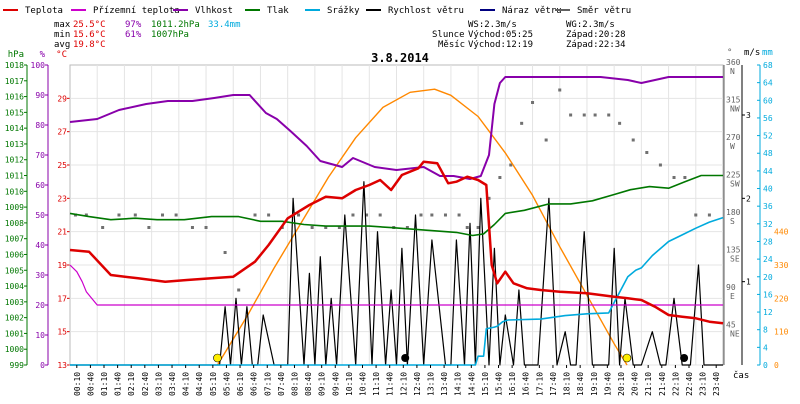  What do you see at coordinates (768, 153) in the screenshot?
I see `rain-axis-label: 48` at bounding box center [768, 153].